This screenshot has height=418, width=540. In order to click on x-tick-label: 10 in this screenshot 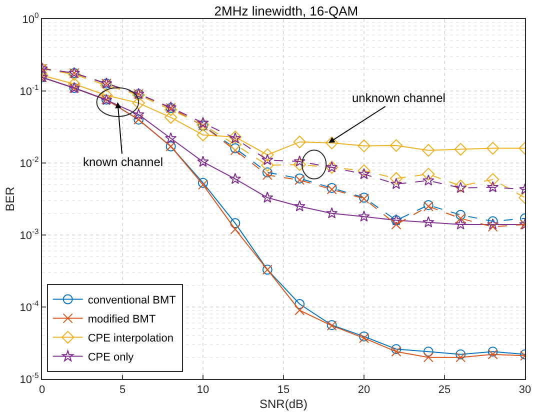, I will do `click(203, 390)`.